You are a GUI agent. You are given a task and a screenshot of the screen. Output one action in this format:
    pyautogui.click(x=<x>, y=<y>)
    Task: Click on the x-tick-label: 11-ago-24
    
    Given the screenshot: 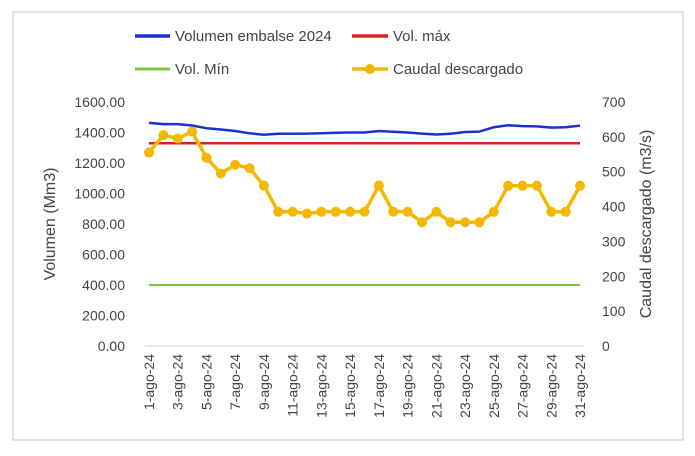 What is the action you would take?
    pyautogui.click(x=293, y=385)
    